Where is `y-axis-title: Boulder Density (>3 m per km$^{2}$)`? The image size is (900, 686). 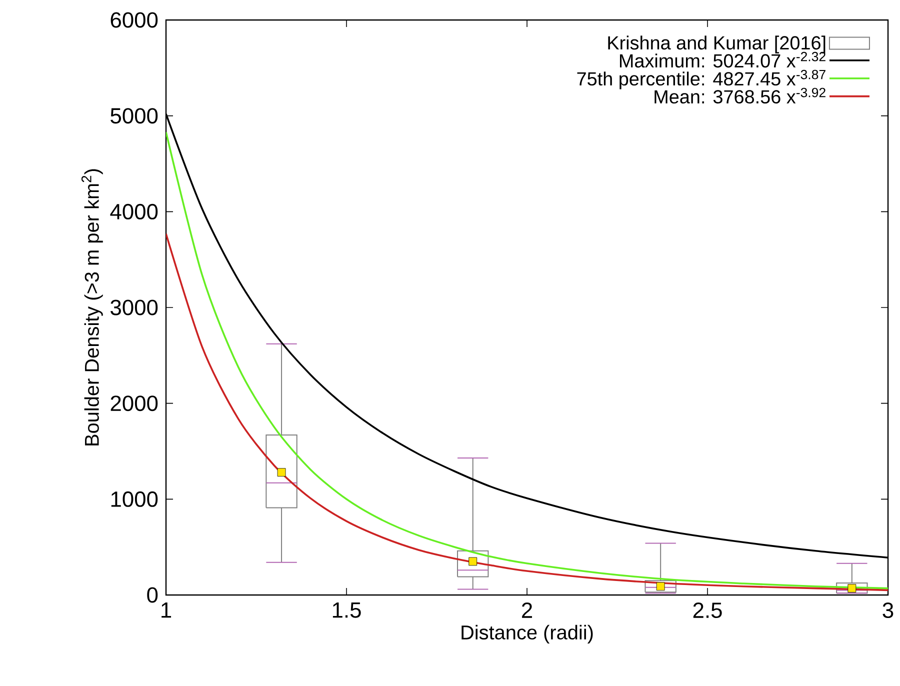
y-axis-title: Boulder Density (>3 m per km$^{2}$) is located at coordinates (92, 307).